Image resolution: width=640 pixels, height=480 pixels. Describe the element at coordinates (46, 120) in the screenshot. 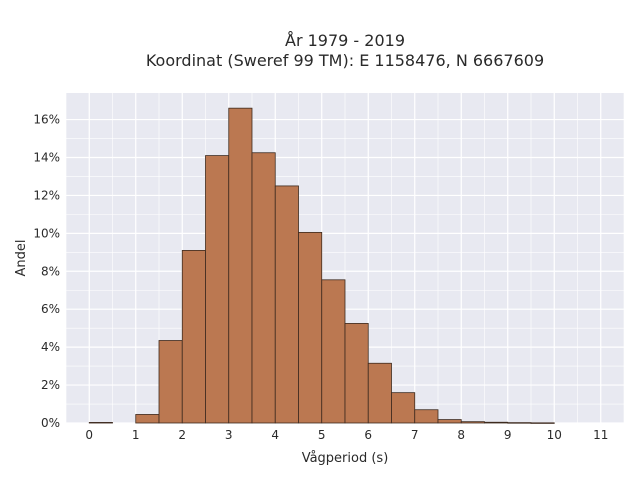

I see `y-tick-label: 16%` at that location.